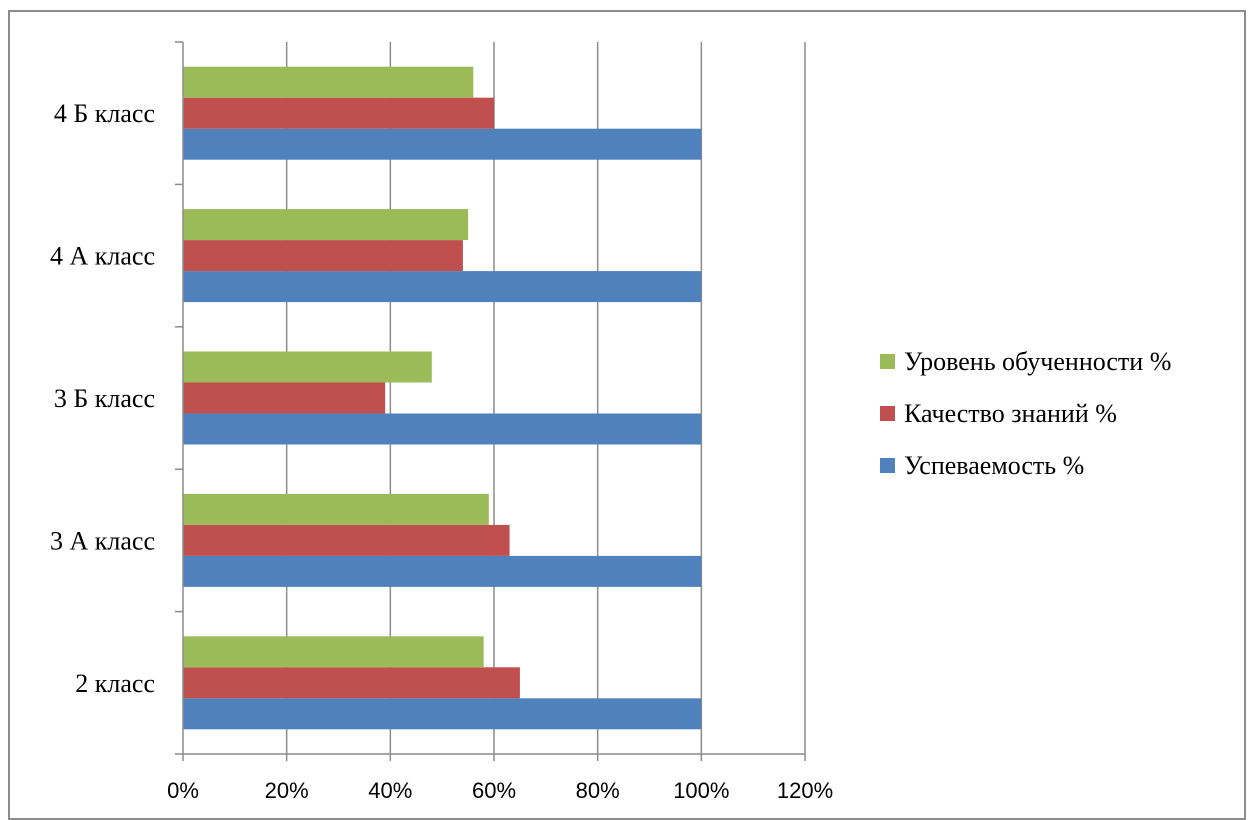 Image resolution: width=1254 pixels, height=820 pixels. I want to click on x-tick-label: 0%, so click(183, 790).